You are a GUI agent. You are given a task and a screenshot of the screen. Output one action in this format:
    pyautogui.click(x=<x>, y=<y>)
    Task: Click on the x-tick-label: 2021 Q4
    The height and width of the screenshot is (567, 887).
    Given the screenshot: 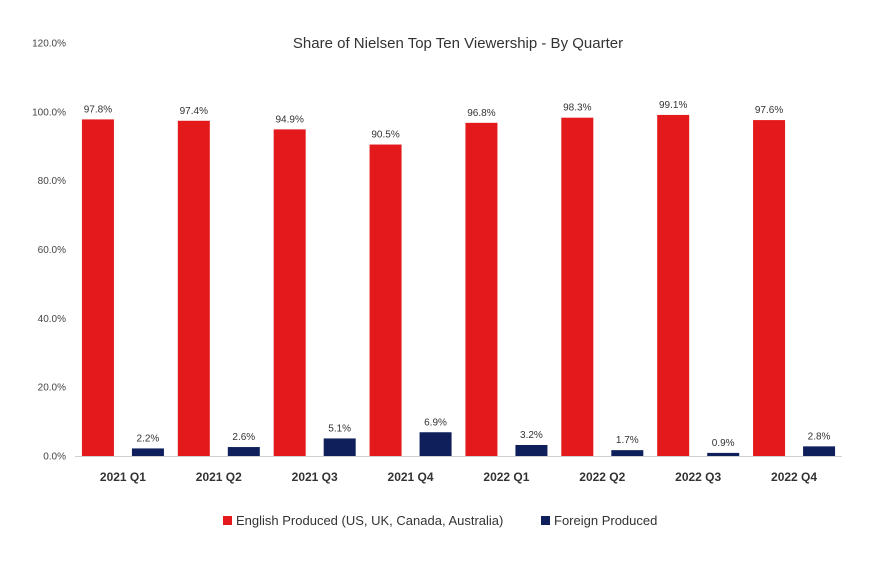 What is the action you would take?
    pyautogui.click(x=411, y=477)
    